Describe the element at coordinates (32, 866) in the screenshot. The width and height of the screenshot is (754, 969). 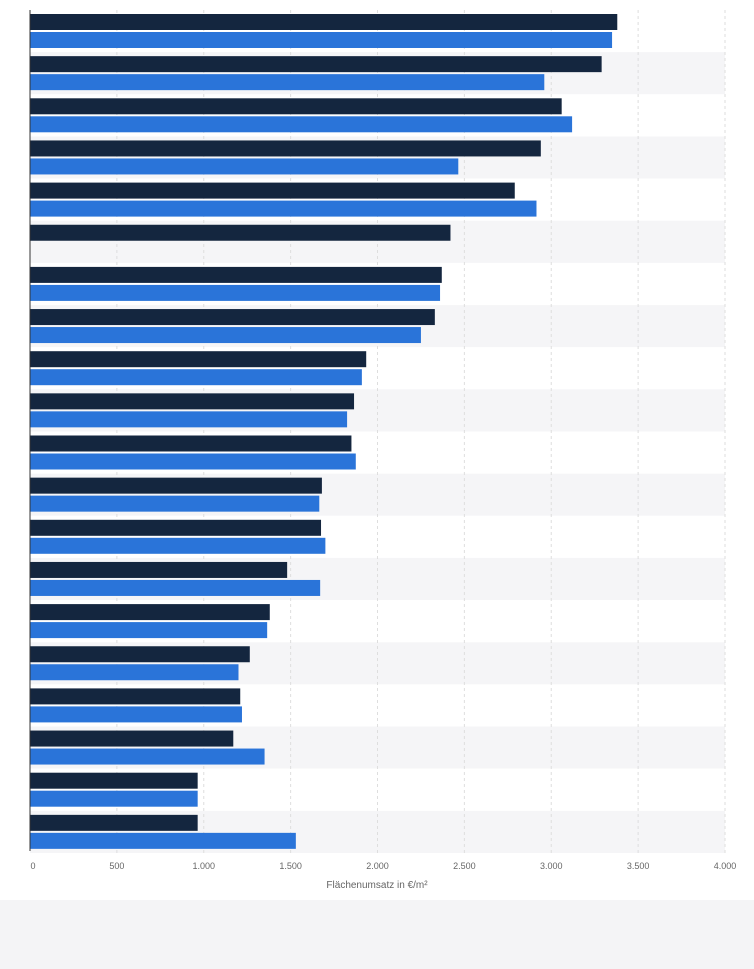
I see `x-tick-label: 0` at that location.